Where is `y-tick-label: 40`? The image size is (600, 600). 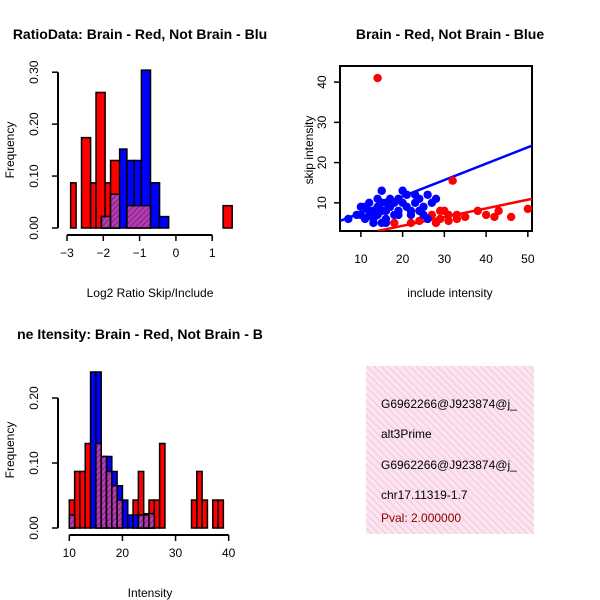 y-tick-label: 40 is located at coordinates (322, 82).